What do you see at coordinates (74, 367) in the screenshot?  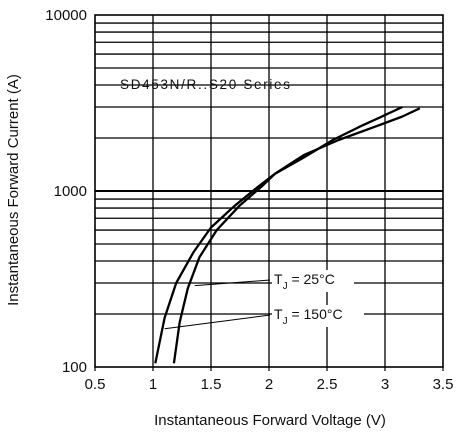 I see `y-tick-label: 100` at bounding box center [74, 367].